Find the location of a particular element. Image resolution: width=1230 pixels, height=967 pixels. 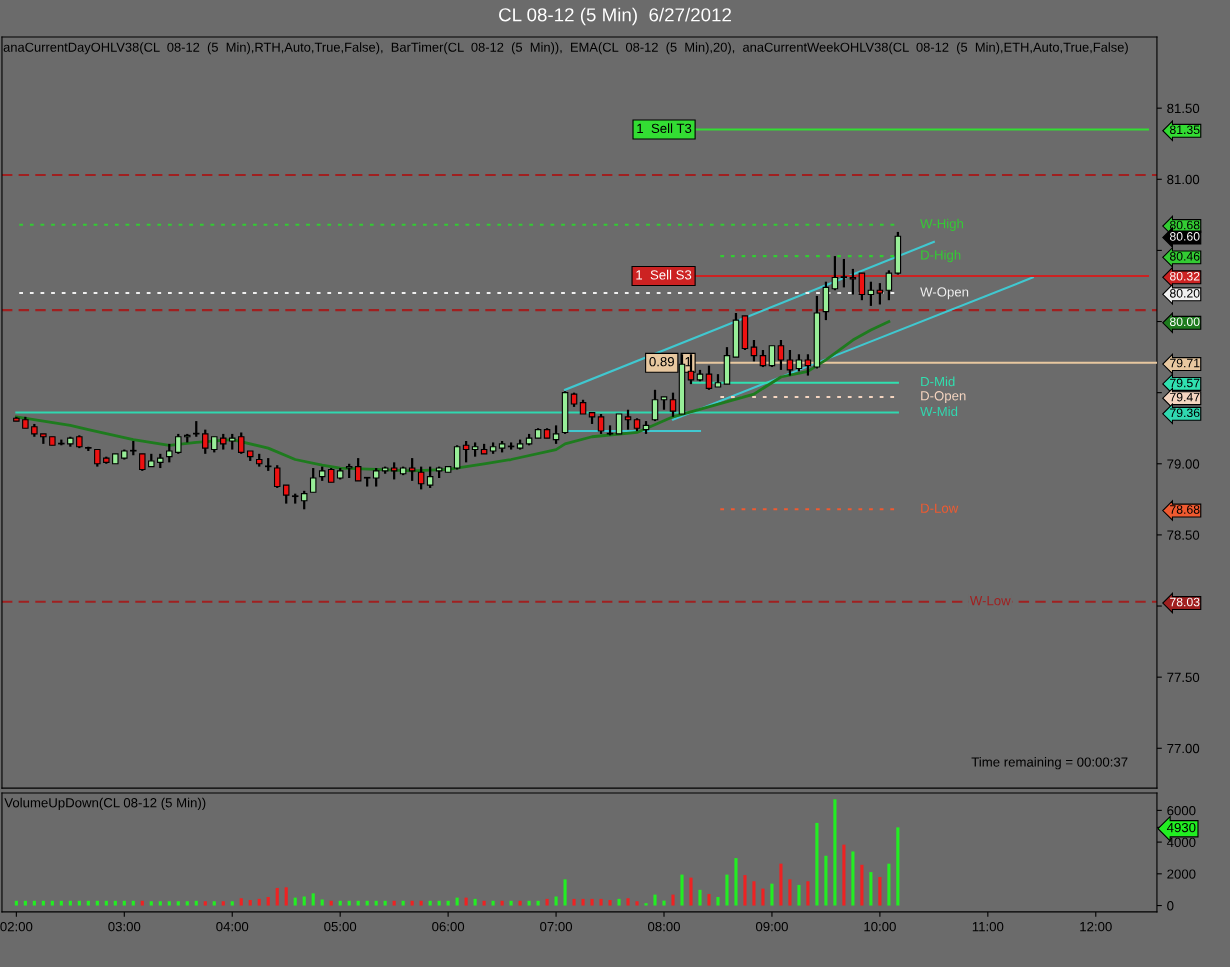

y-tick-label: 0 is located at coordinates (1170, 906).